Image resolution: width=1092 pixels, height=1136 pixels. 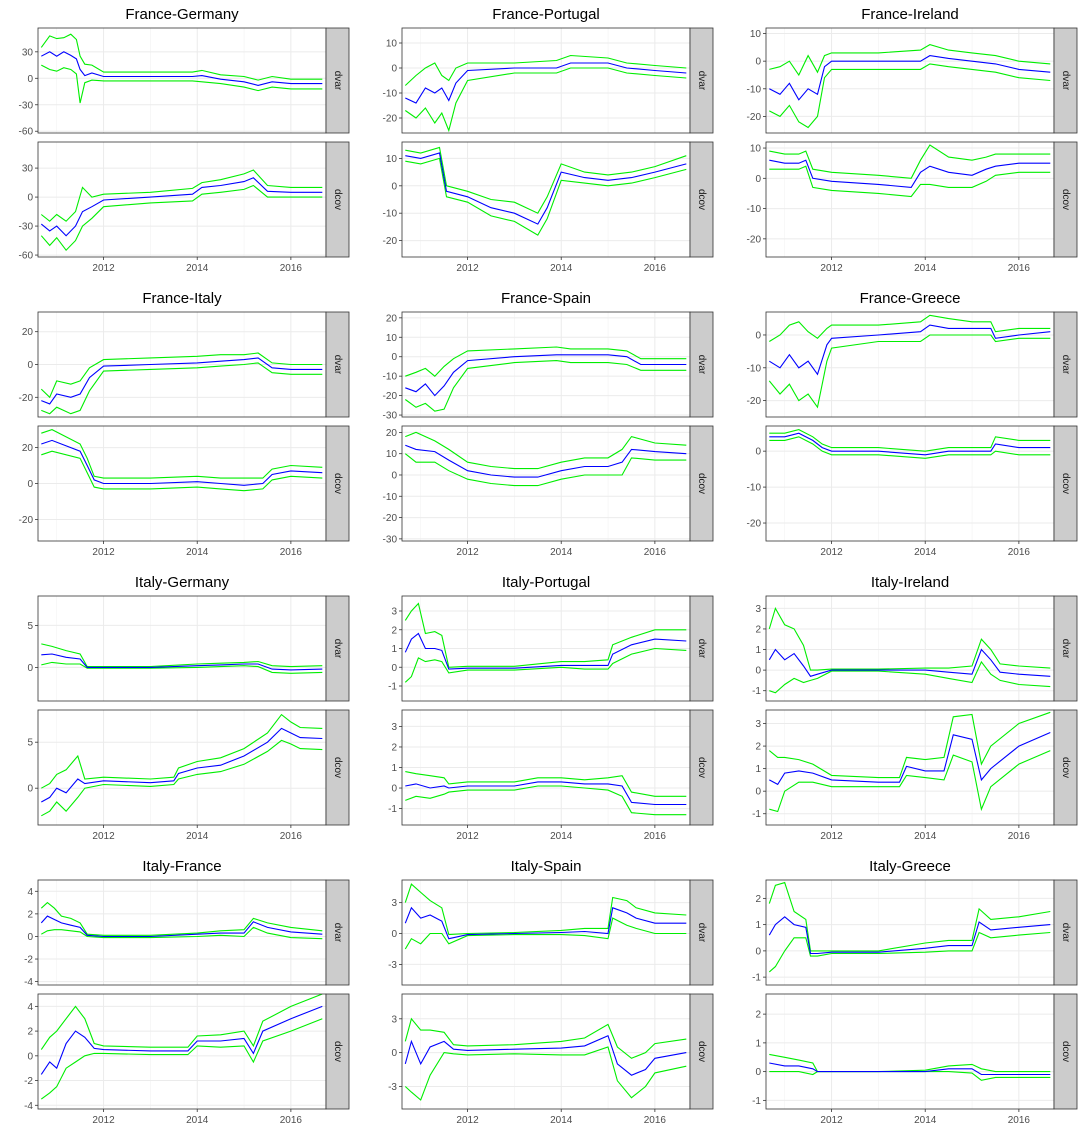 What do you see at coordinates (546, 14) in the screenshot?
I see `chart-title: France-Portugal` at bounding box center [546, 14].